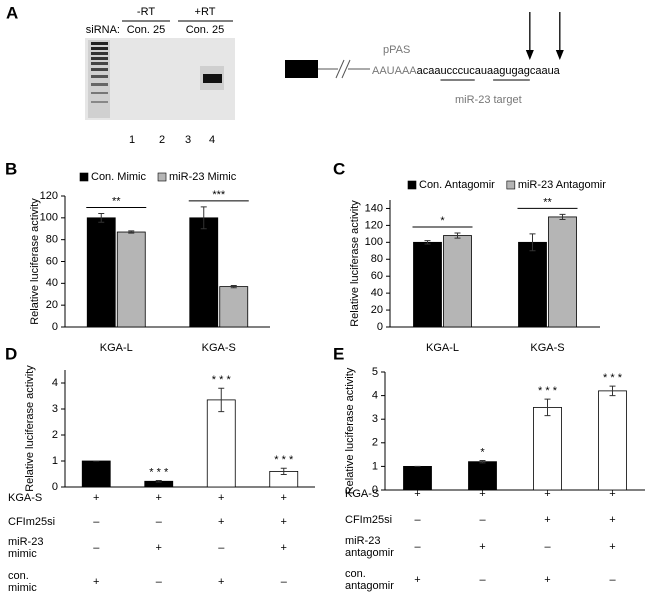 The image size is (650, 598). I want to click on x-tick-label: KGA-L, so click(442, 348).